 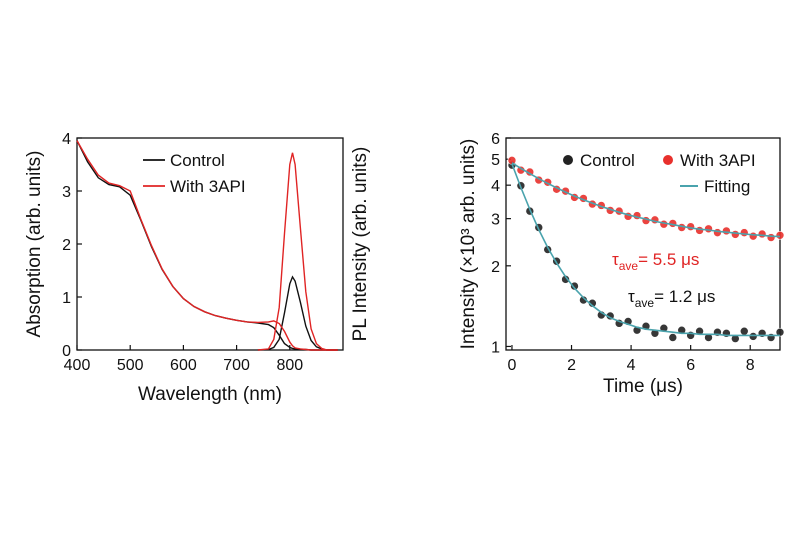 What do you see at coordinates (727, 186) in the screenshot?
I see `legend-label: Fitting` at bounding box center [727, 186].